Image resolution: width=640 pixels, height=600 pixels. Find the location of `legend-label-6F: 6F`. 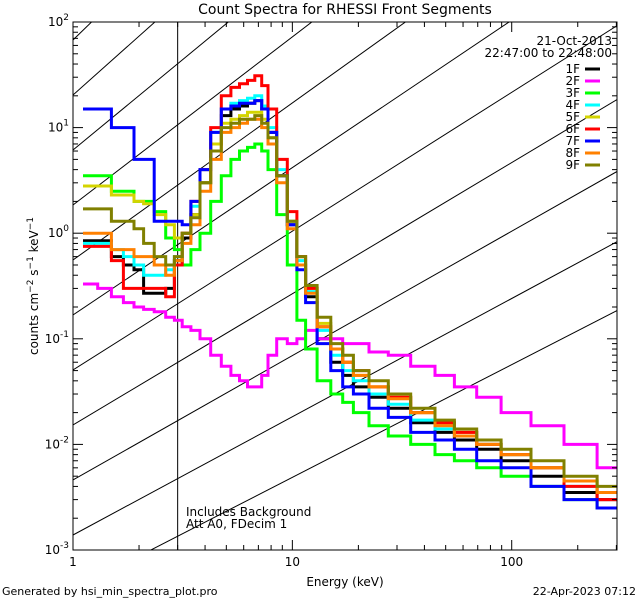

legend-label-6F: 6F is located at coordinates (572, 129).